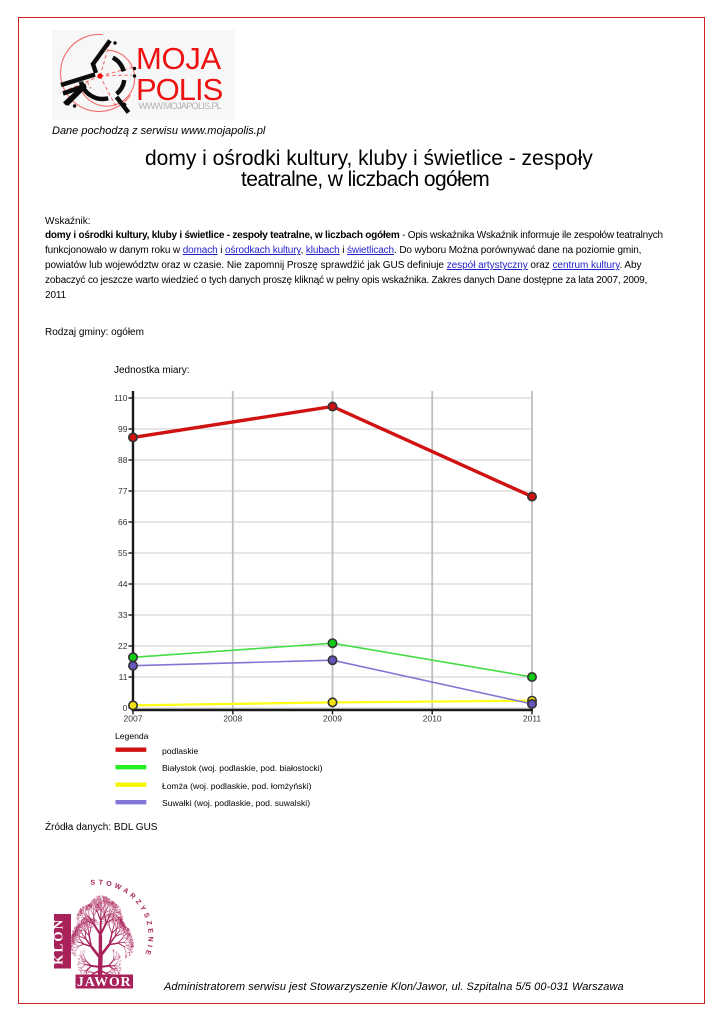 The height and width of the screenshot is (1024, 724). I want to click on svg-text: 88, so click(123, 460).